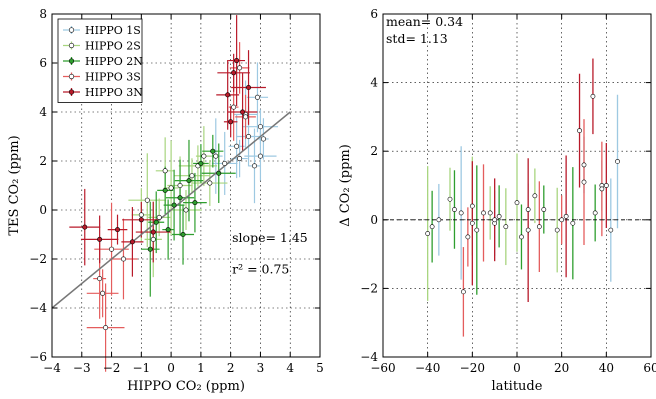  Describe the element at coordinates (231, 368) in the screenshot. I see `x-tick-label: 2` at that location.